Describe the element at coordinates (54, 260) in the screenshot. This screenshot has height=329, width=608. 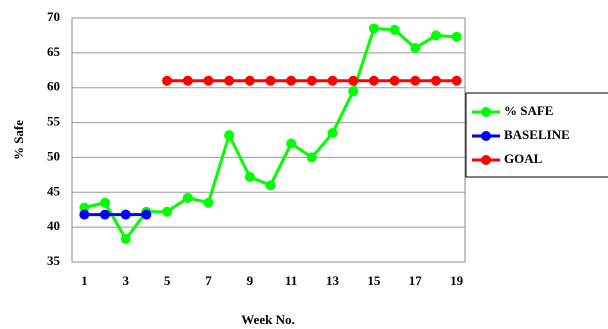
I see `y-tick-label: 35` at that location.